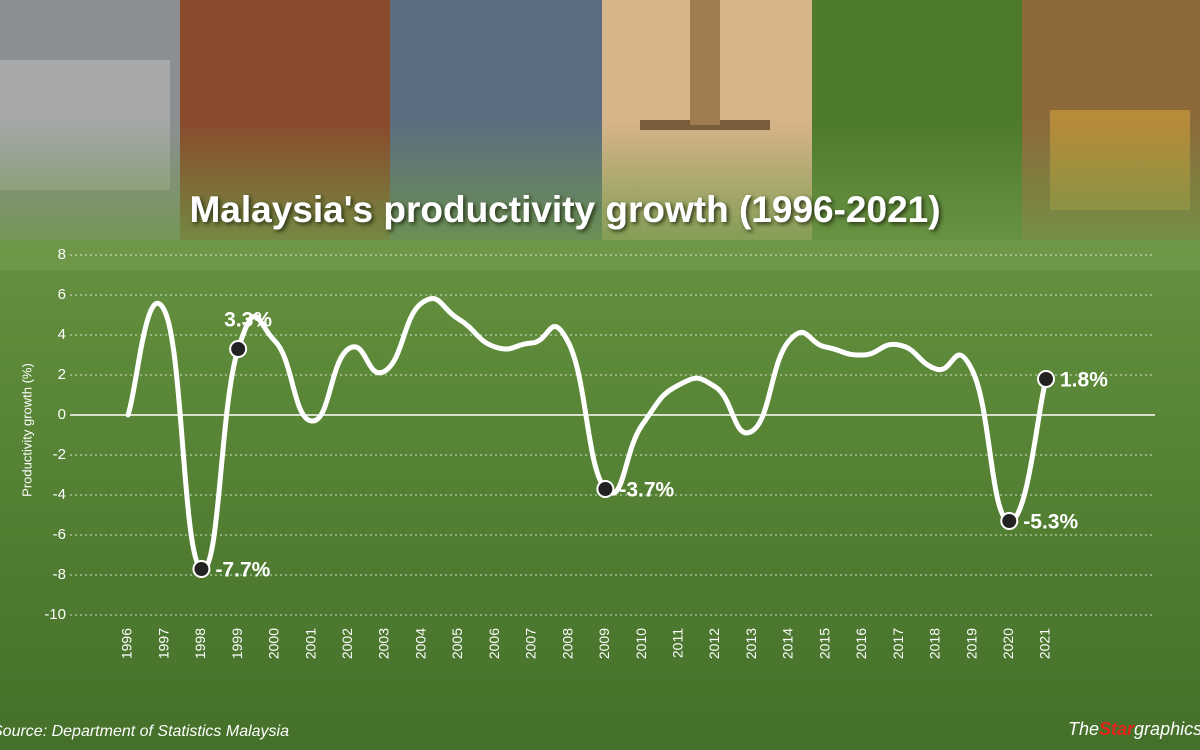  Describe the element at coordinates (26, 430) in the screenshot. I see `y-axis-label: Productivity growth (%)` at that location.